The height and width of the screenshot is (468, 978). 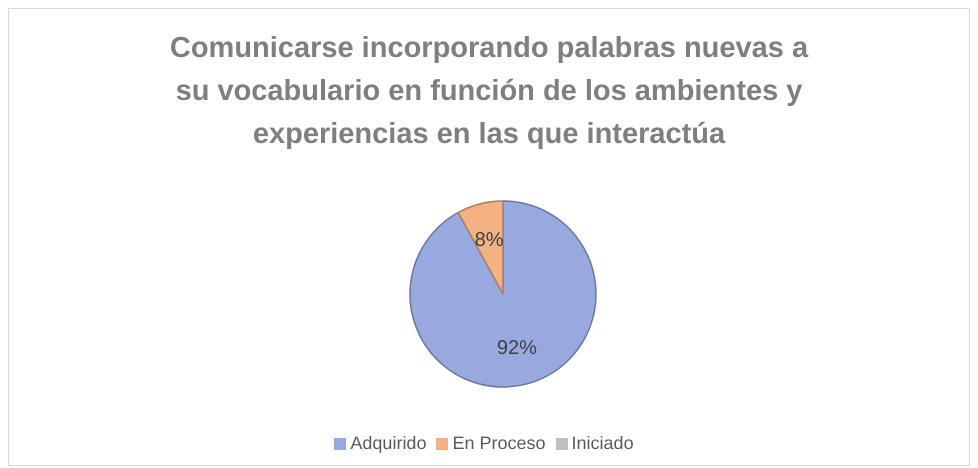 I want to click on data-label: 8%, so click(x=489, y=239).